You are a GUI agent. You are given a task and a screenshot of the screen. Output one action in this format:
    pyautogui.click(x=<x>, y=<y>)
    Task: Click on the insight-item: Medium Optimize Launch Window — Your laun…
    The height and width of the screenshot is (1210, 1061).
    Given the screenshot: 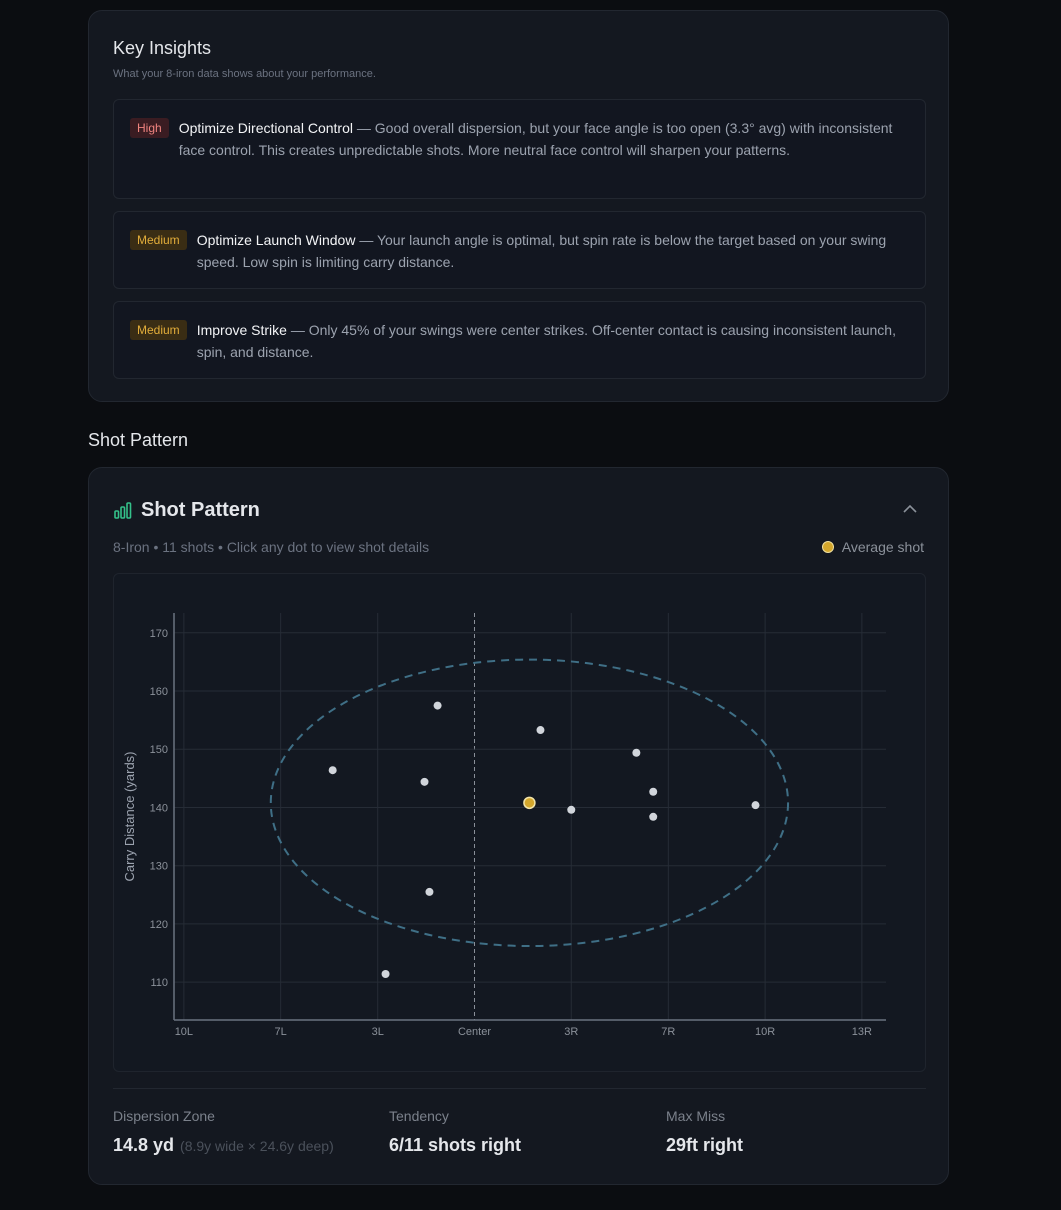 What is the action you would take?
    pyautogui.click(x=519, y=250)
    